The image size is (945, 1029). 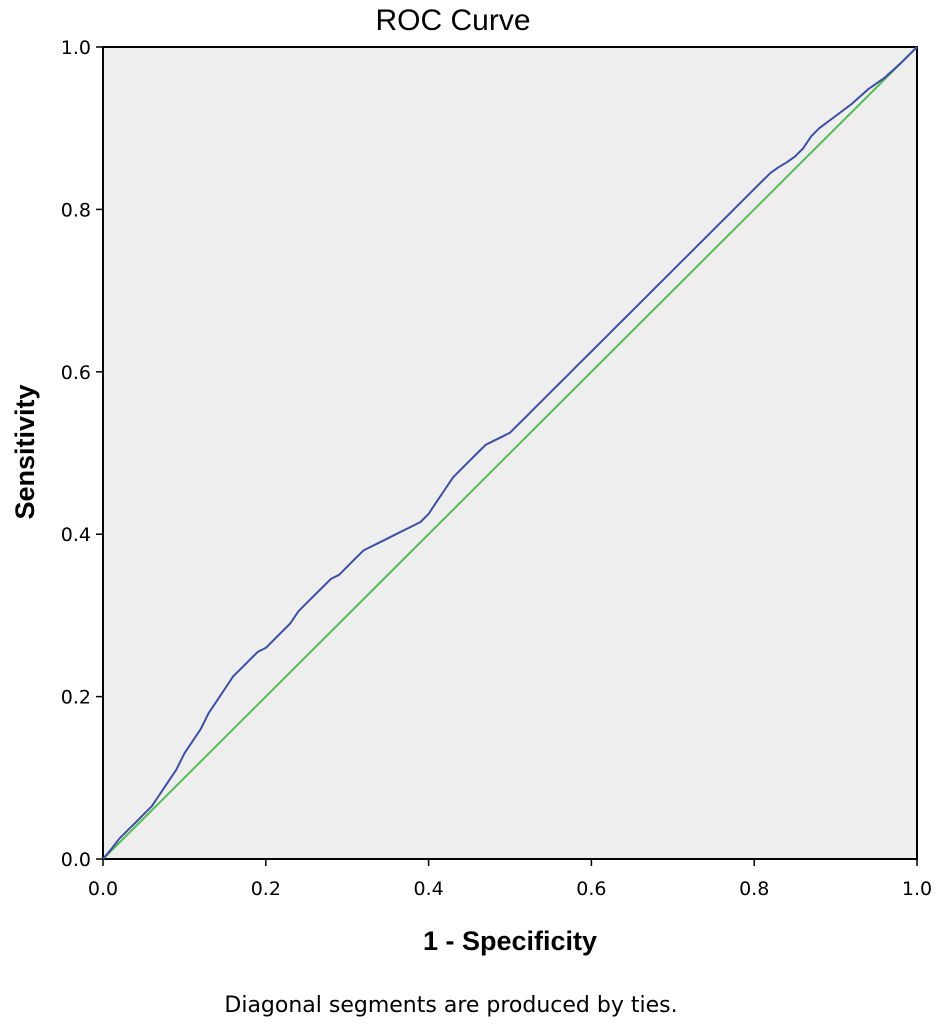 I want to click on y-tick-label: 0.4, so click(x=76, y=535).